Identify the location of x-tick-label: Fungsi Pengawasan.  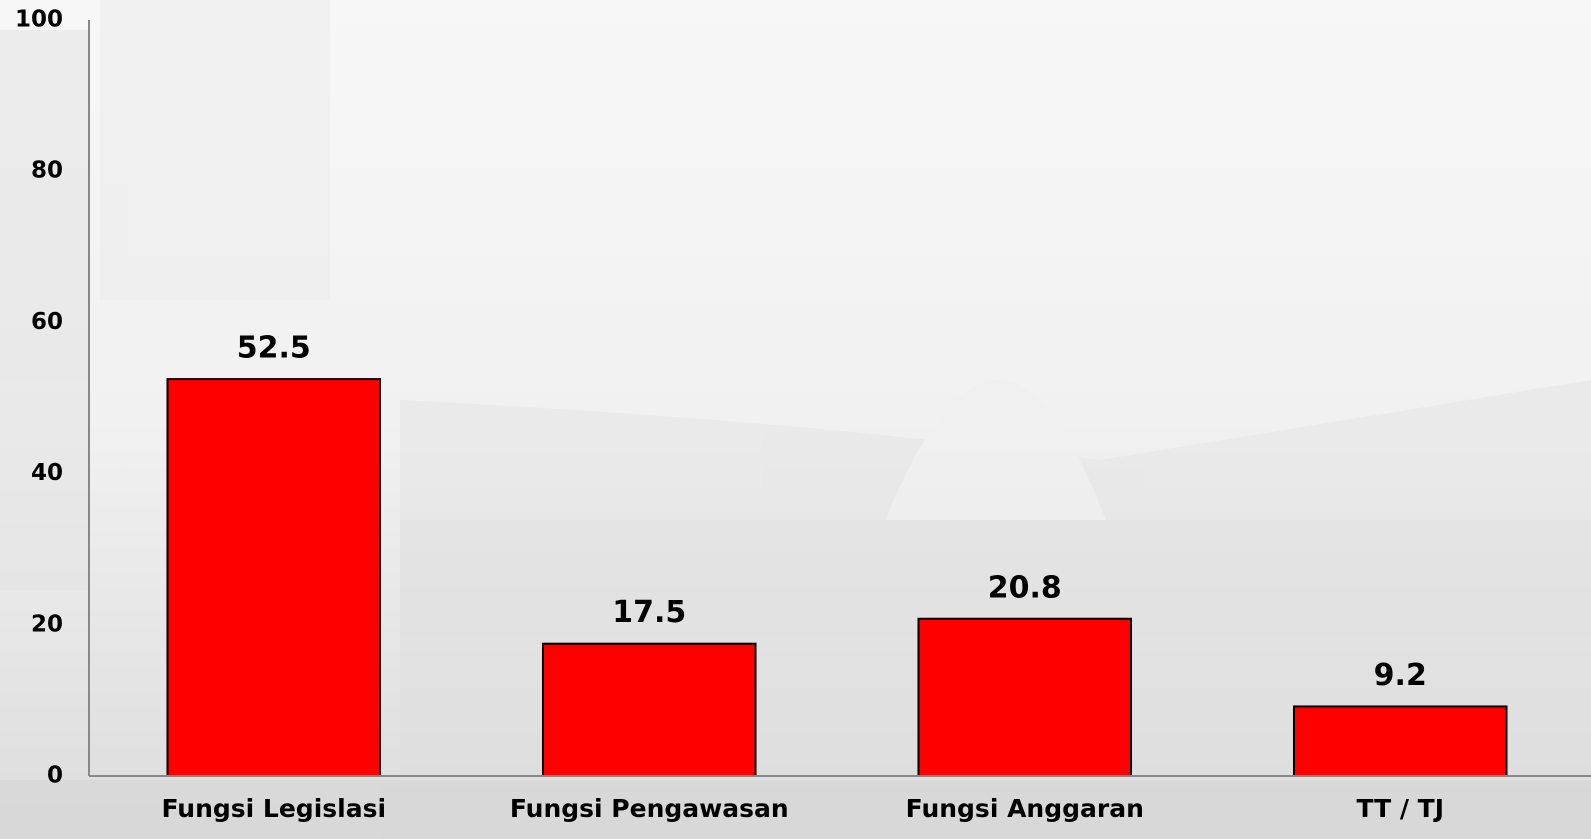
(649, 808).